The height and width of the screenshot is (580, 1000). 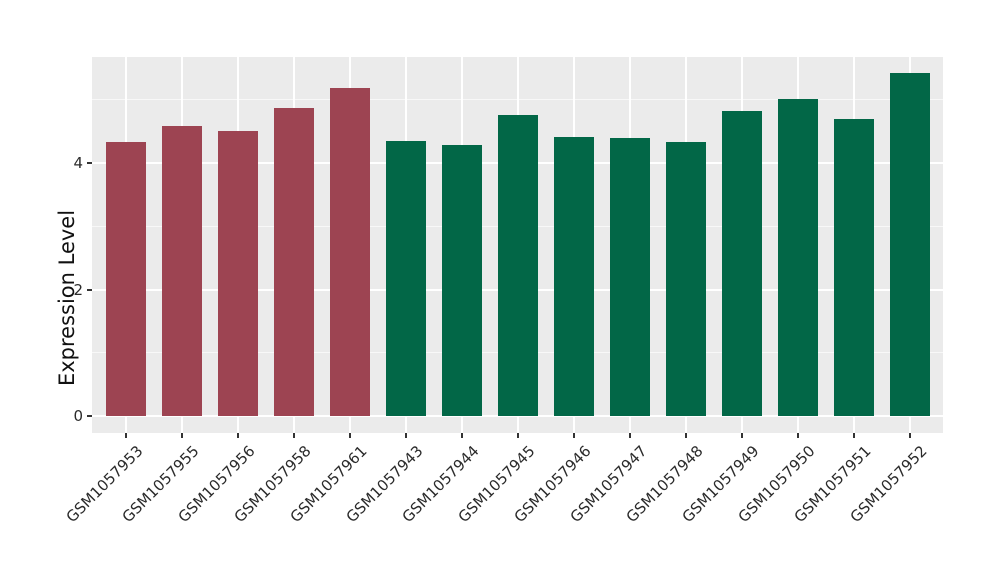 I want to click on y-tick-label: 4, so click(x=78, y=163).